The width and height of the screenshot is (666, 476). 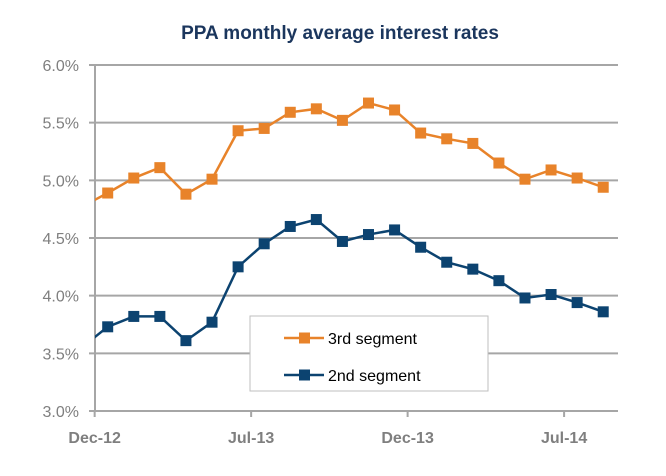 What do you see at coordinates (61, 66) in the screenshot?
I see `y-tick-label: 6.0%` at bounding box center [61, 66].